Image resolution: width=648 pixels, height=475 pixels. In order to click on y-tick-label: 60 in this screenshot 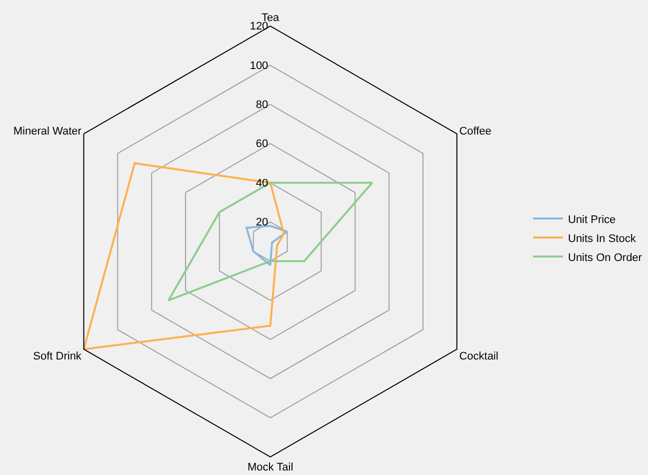, I will do `click(262, 144)`.